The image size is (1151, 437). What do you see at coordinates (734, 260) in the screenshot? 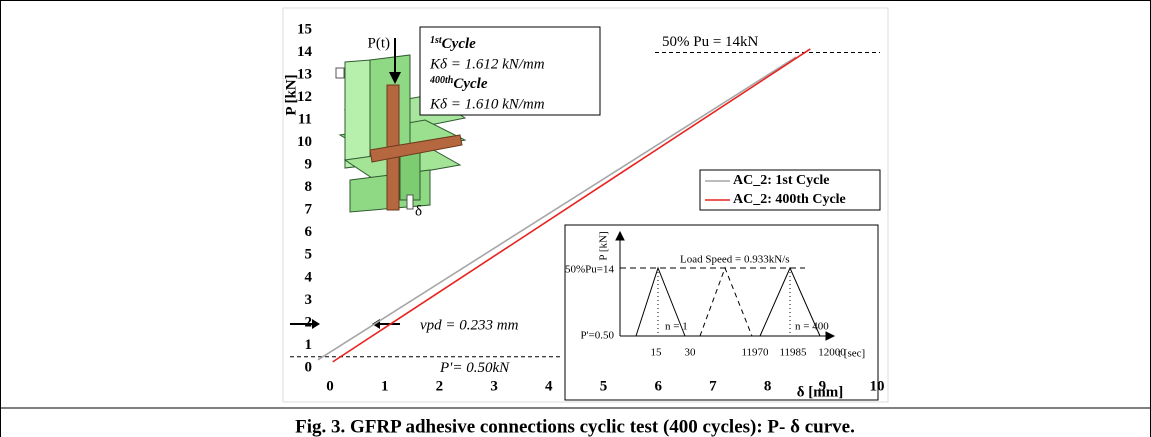
I see `inset-speed-label: Load Speed = 0.933kN/s` at bounding box center [734, 260].